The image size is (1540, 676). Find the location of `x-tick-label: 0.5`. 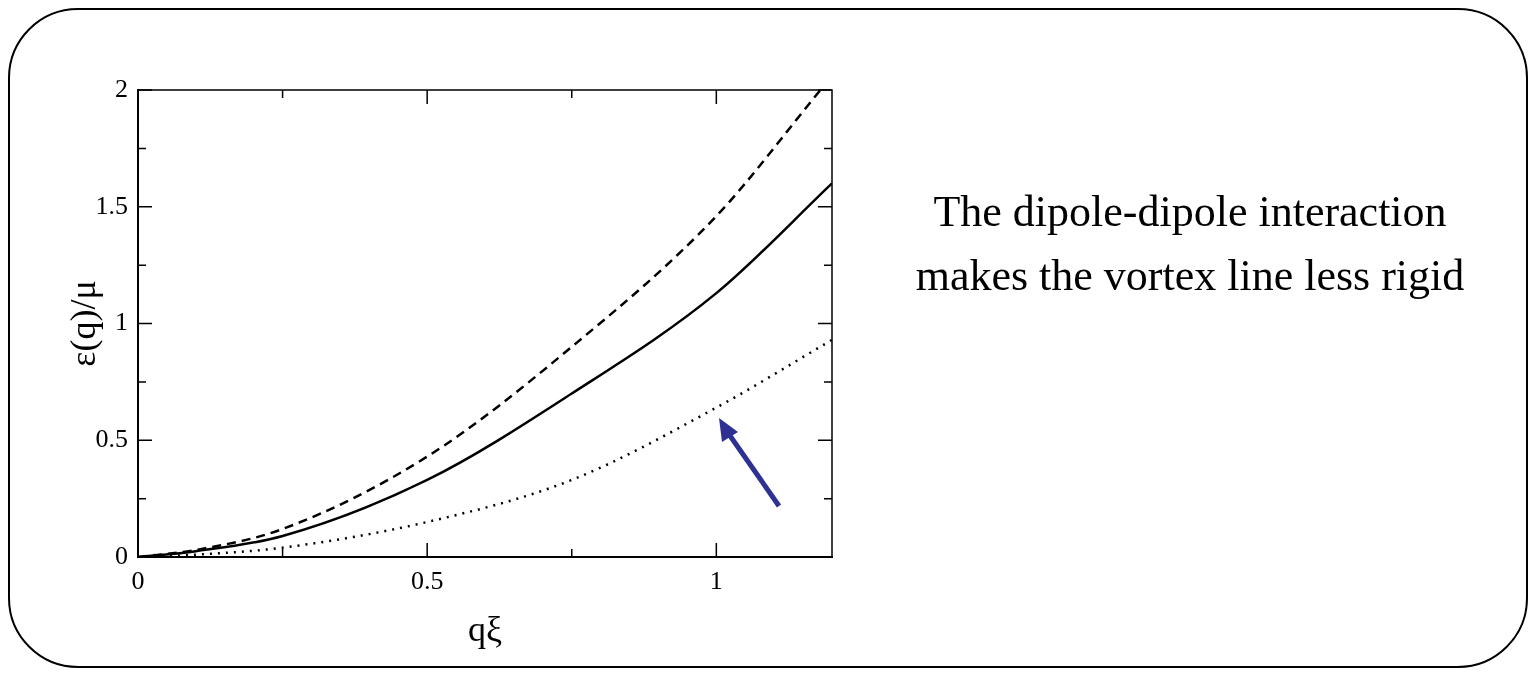

x-tick-label: 0.5 is located at coordinates (427, 581).